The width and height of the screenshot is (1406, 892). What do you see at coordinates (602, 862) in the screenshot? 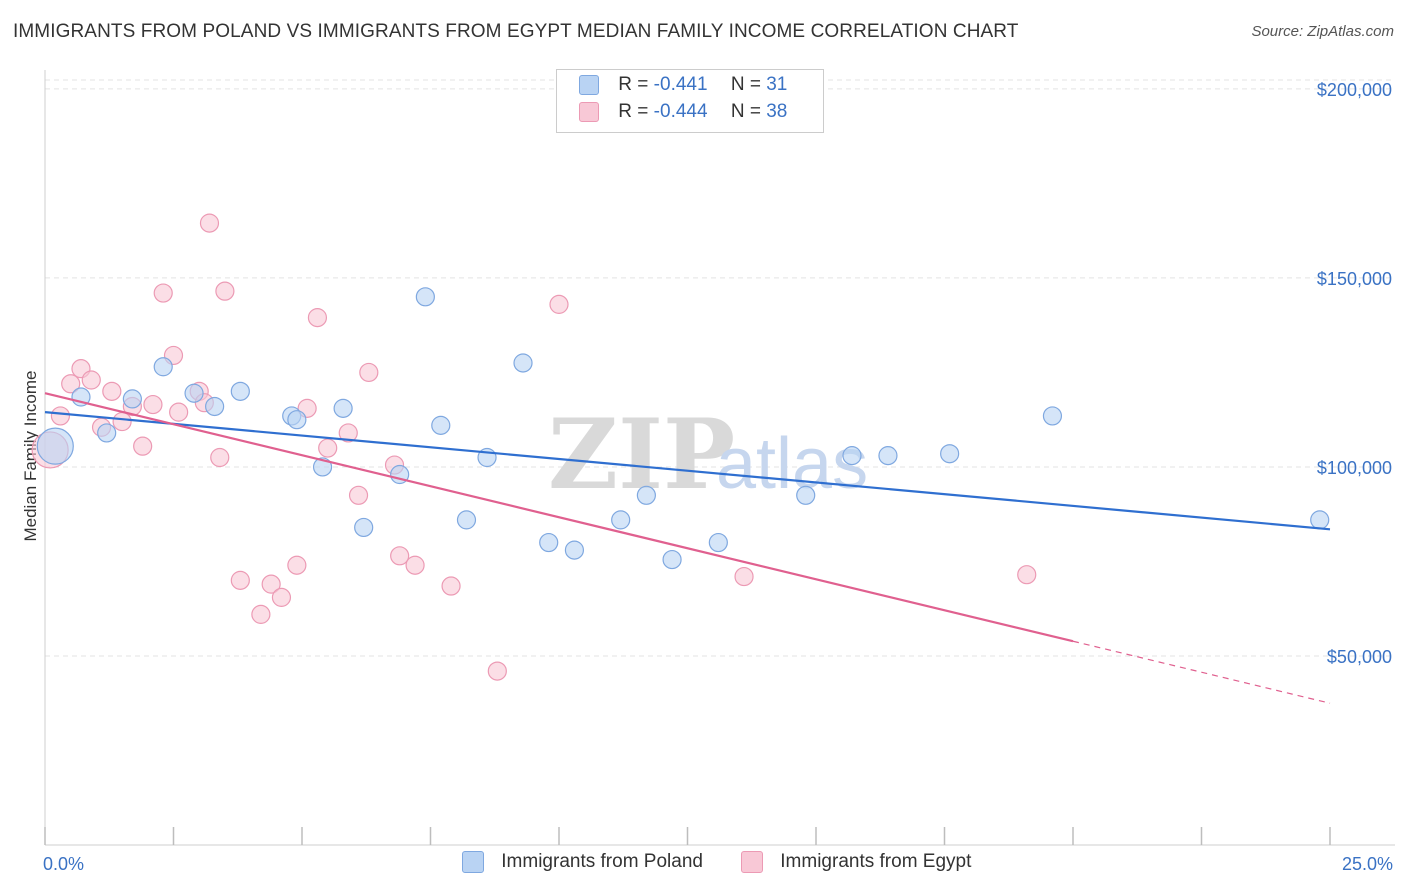
I see `legend-series-label: Immigrants from Poland` at bounding box center [602, 862].